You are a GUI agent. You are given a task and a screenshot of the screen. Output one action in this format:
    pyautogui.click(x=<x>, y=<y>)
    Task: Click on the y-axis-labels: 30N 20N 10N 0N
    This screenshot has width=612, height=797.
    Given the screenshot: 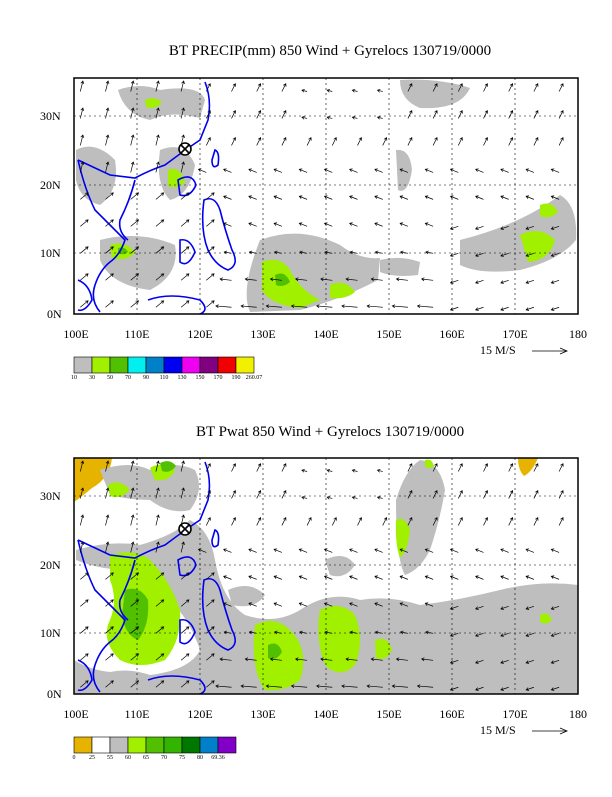 What is the action you would take?
    pyautogui.click(x=51, y=595)
    